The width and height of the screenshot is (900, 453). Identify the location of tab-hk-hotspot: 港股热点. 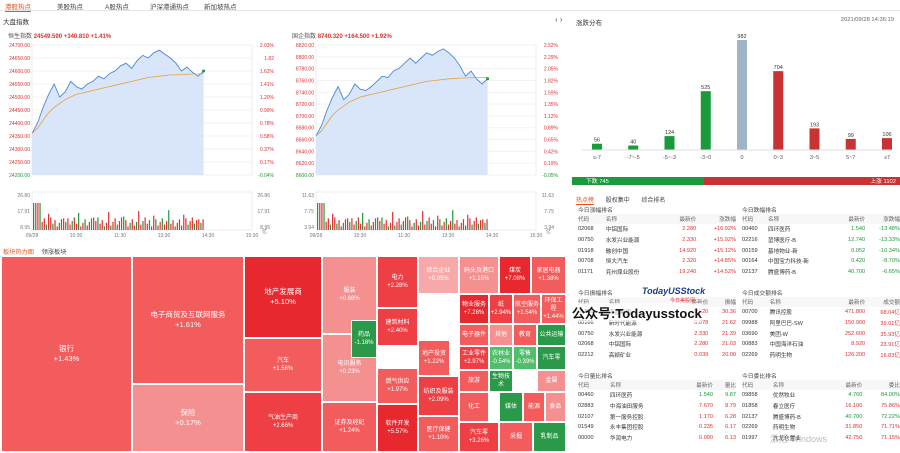
(18, 6).